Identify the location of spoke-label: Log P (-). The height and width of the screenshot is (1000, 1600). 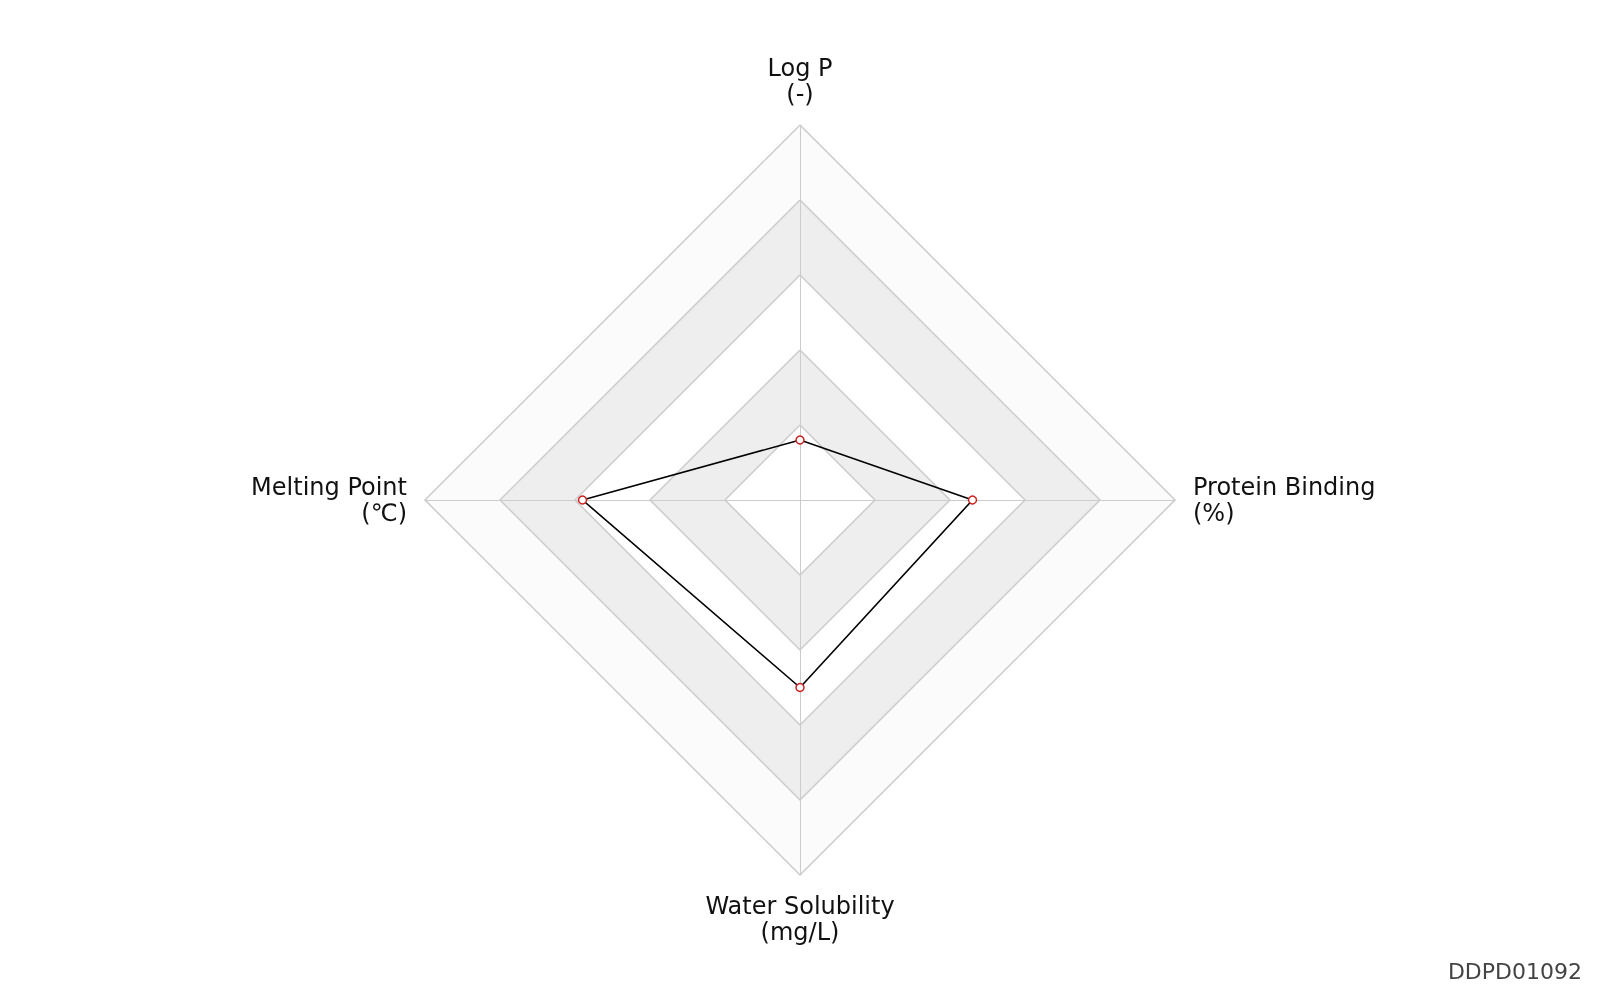
(800, 81).